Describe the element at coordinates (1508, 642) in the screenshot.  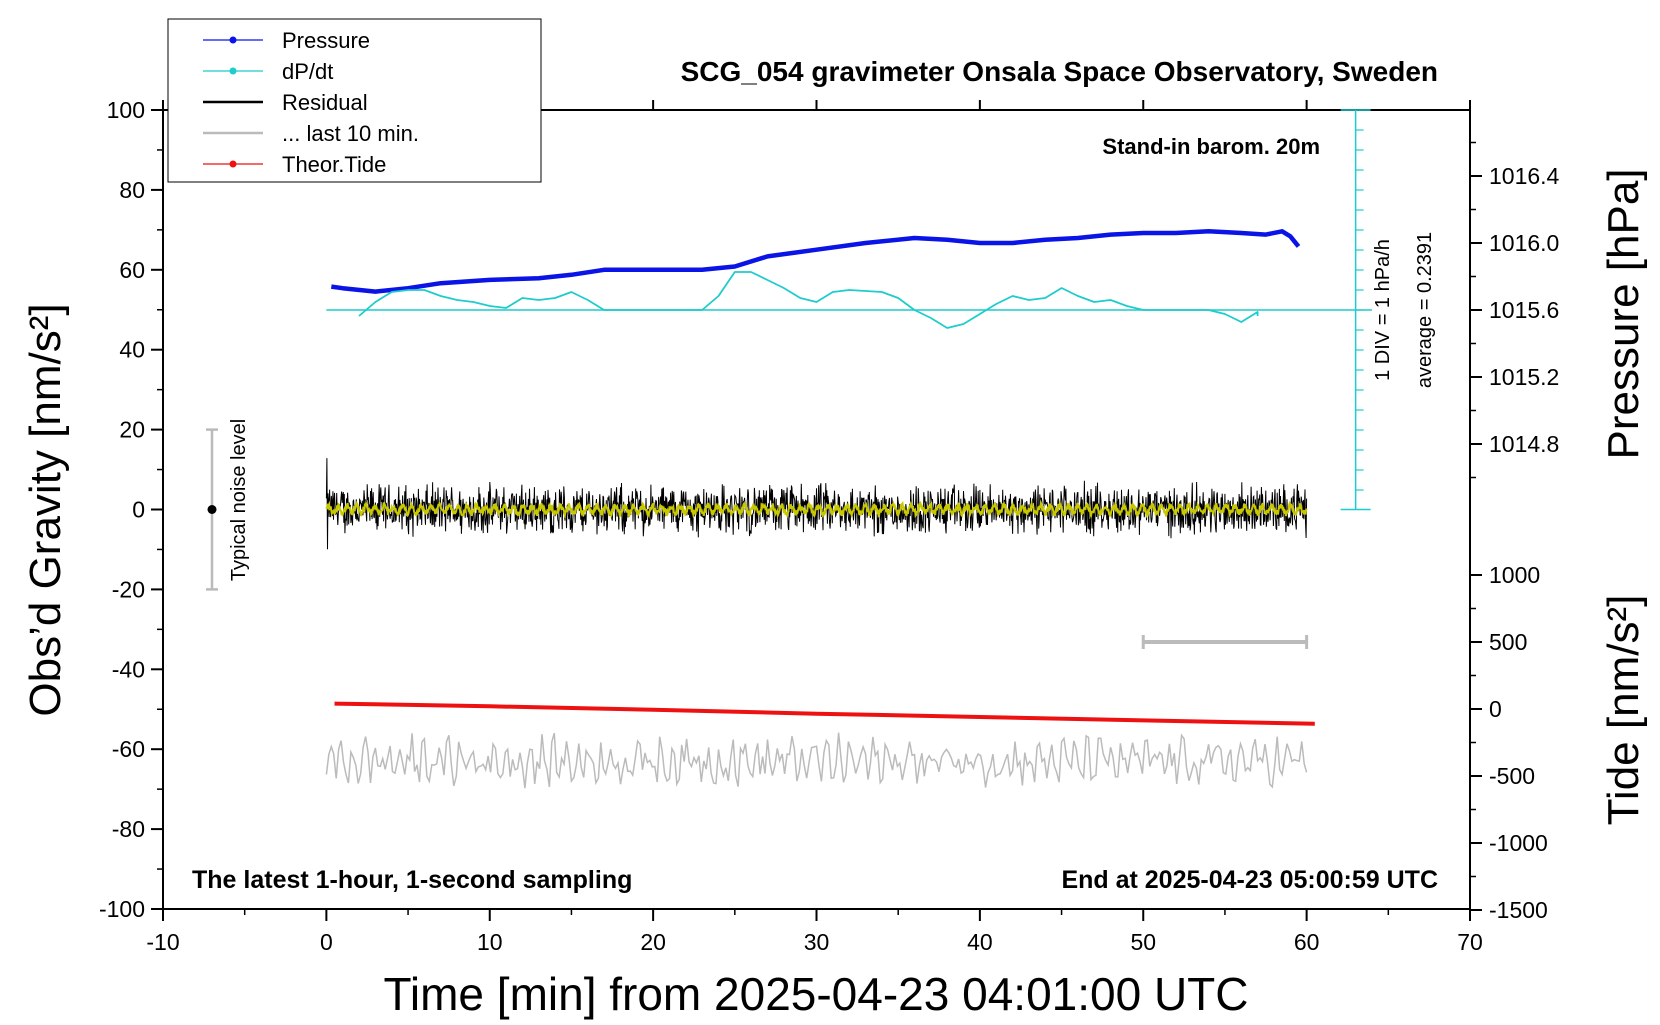
I see `tide-tick-label: 500` at that location.